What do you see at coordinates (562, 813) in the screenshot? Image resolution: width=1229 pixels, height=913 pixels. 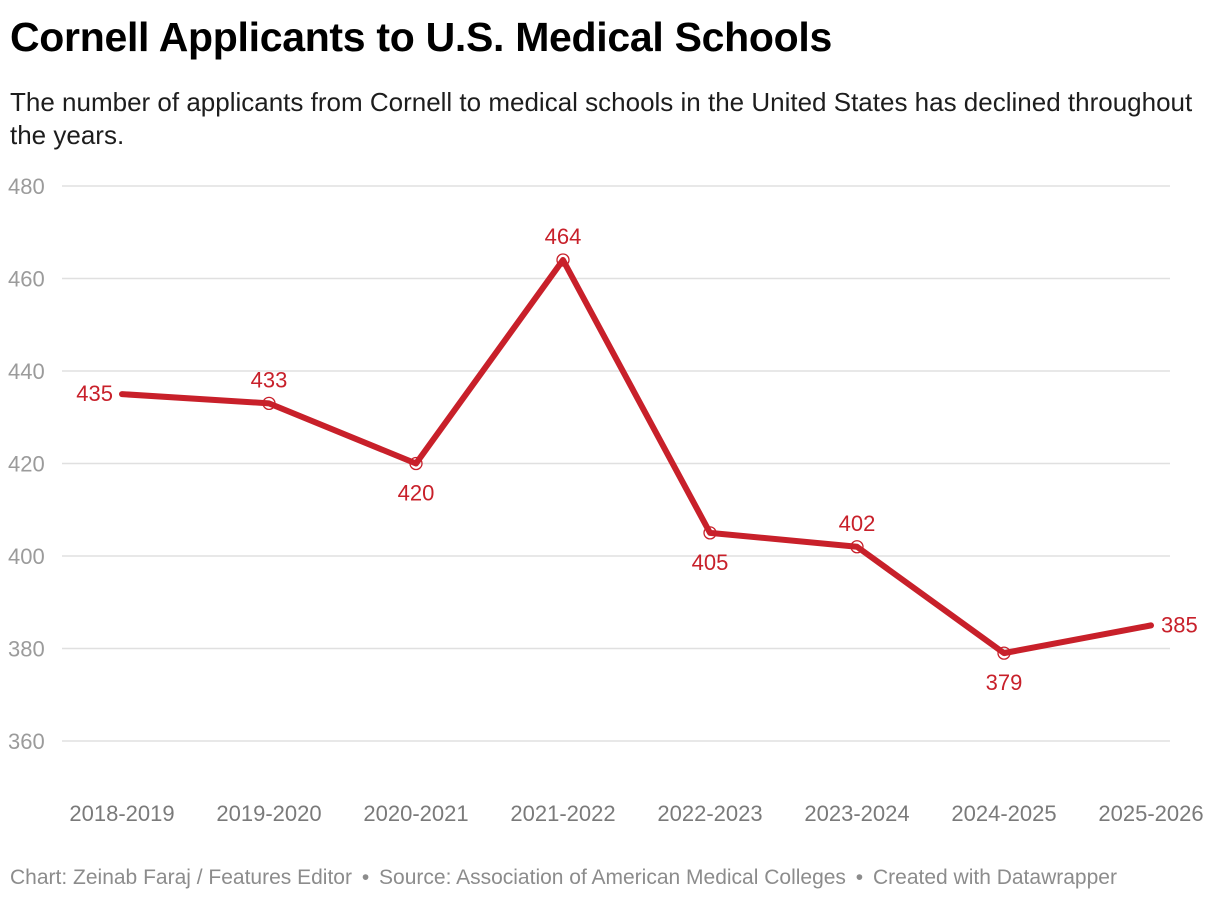 I see `x-tick-label: 2021-2022` at bounding box center [562, 813].